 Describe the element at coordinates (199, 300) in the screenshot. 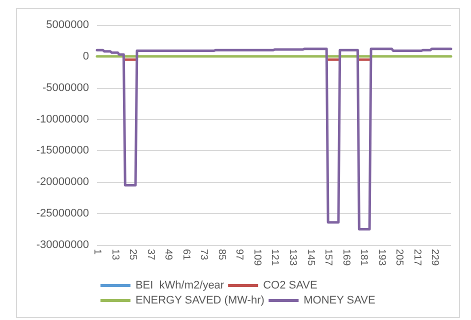

I see `legend-label: ENERGY SAVED (MW-hr)` at that location.